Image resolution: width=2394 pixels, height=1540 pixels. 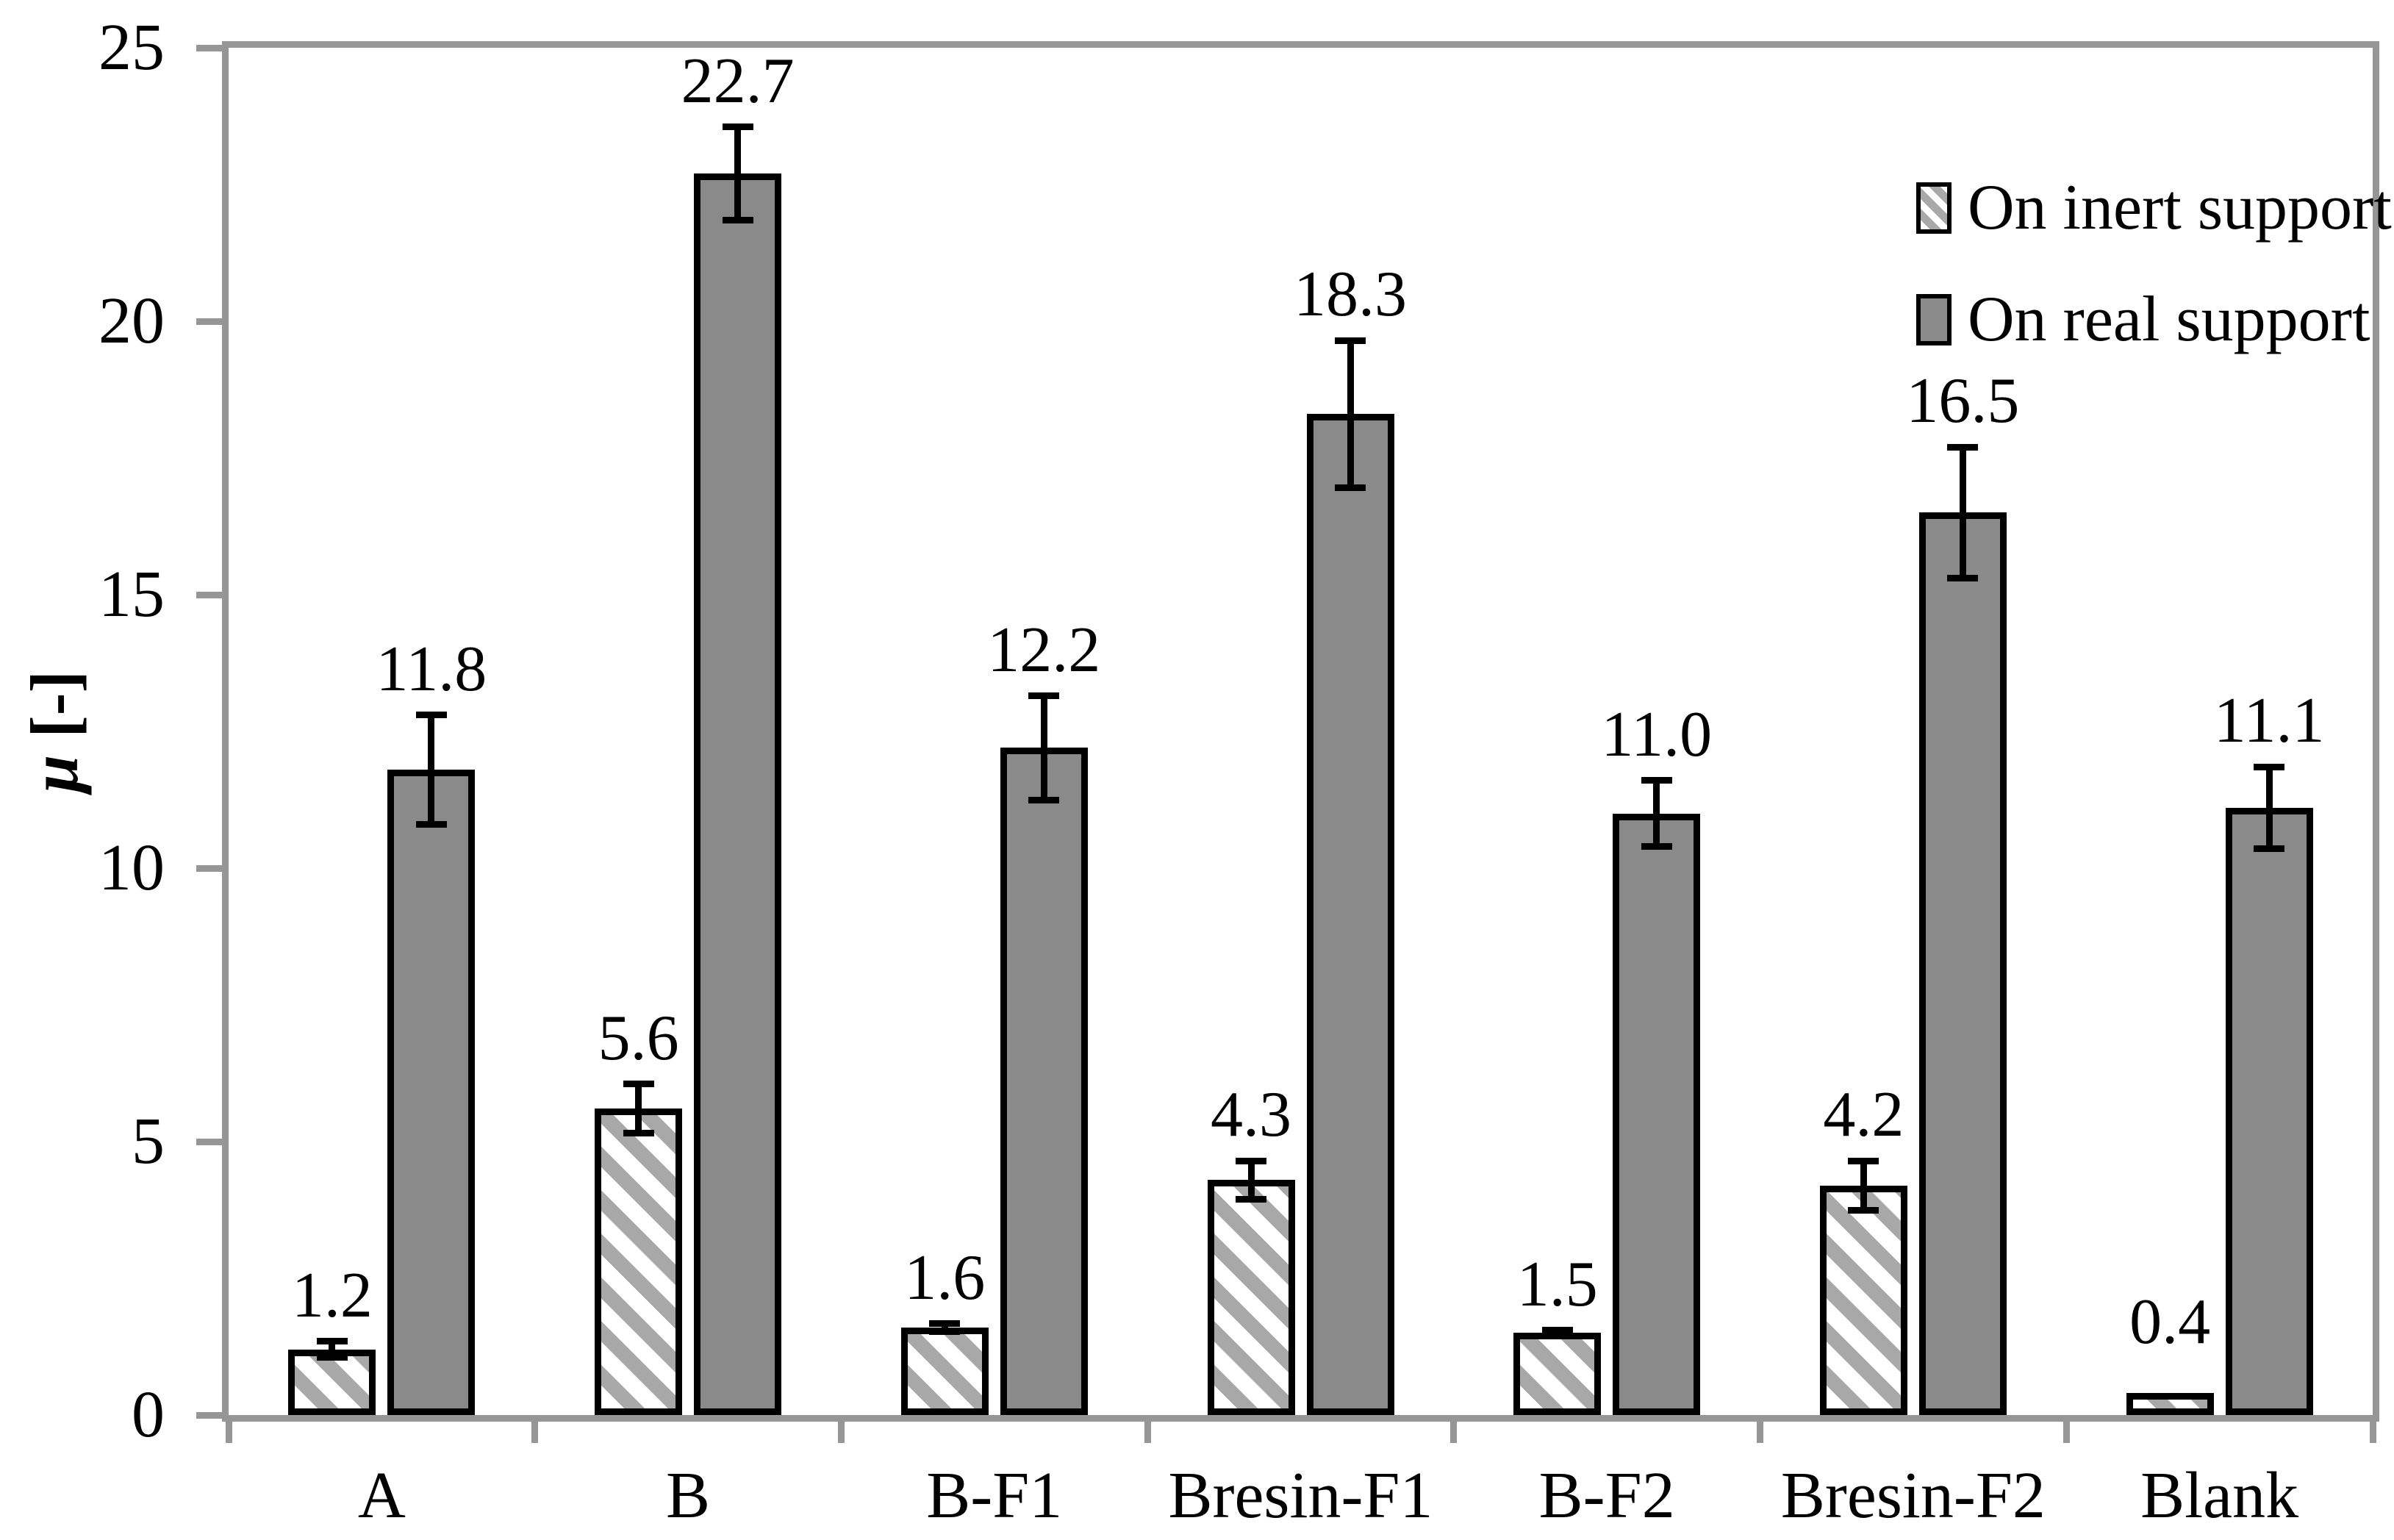 I want to click on x-category-label: Bresin-F1, so click(x=1300, y=1496).